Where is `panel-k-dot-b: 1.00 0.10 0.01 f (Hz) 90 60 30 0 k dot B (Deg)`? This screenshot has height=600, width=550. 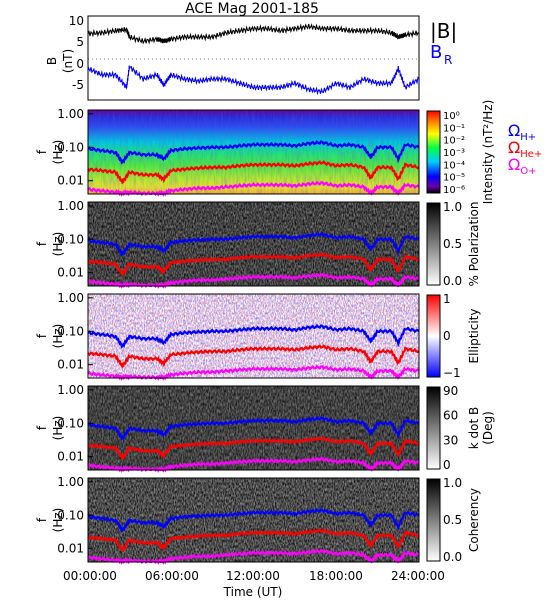
panel-k-dot-b: 1.00 0.10 0.01 f (Hz) 90 60 30 0 k dot B (Deg) is located at coordinates (265, 428).